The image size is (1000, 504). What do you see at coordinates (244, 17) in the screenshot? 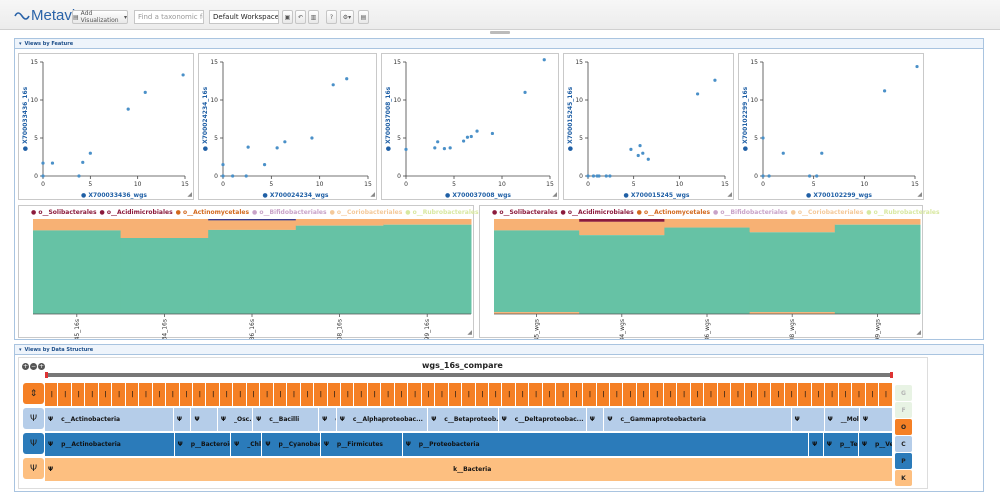
I see `workspace-field: Default Workspace` at bounding box center [244, 17].